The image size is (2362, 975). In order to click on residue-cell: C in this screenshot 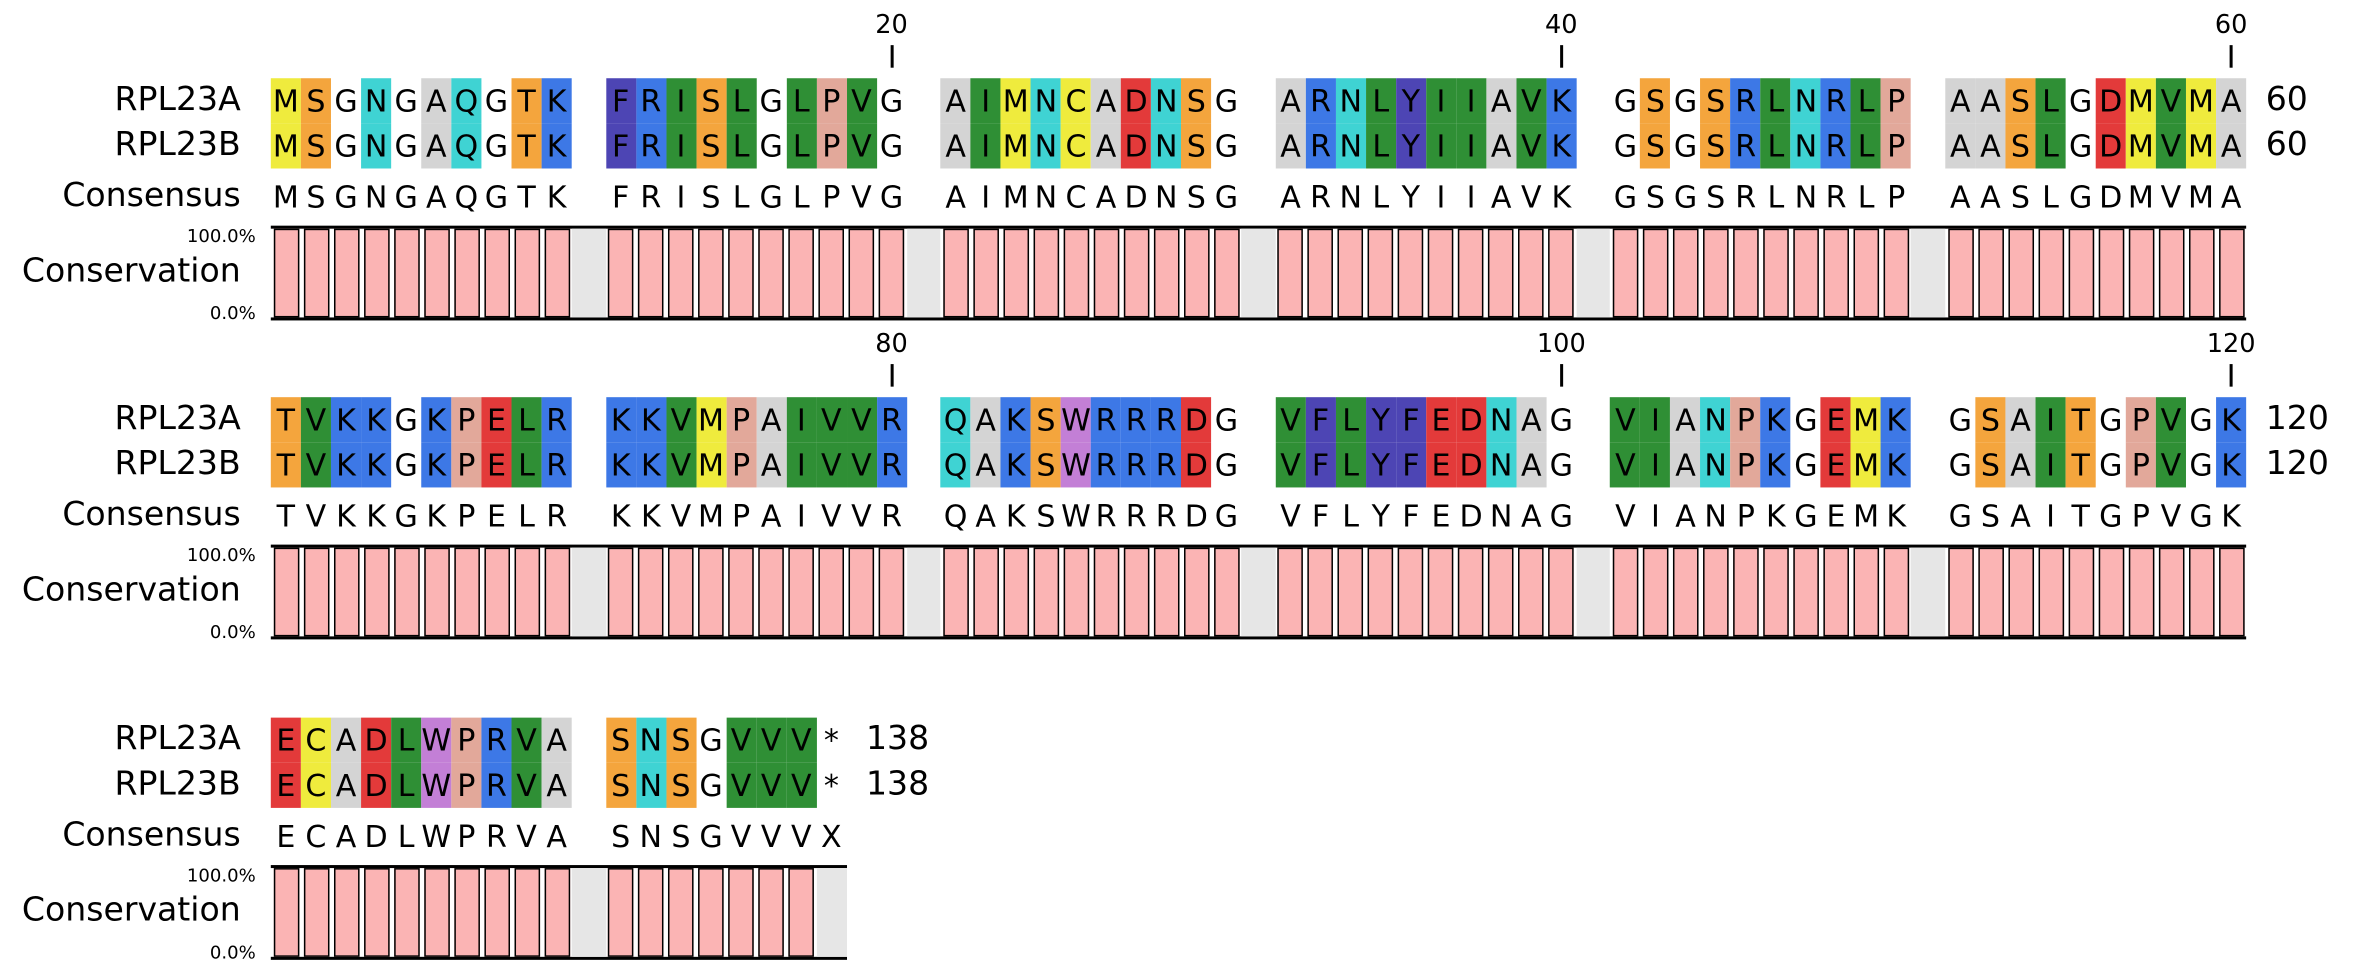, I will do `click(315, 740)`.